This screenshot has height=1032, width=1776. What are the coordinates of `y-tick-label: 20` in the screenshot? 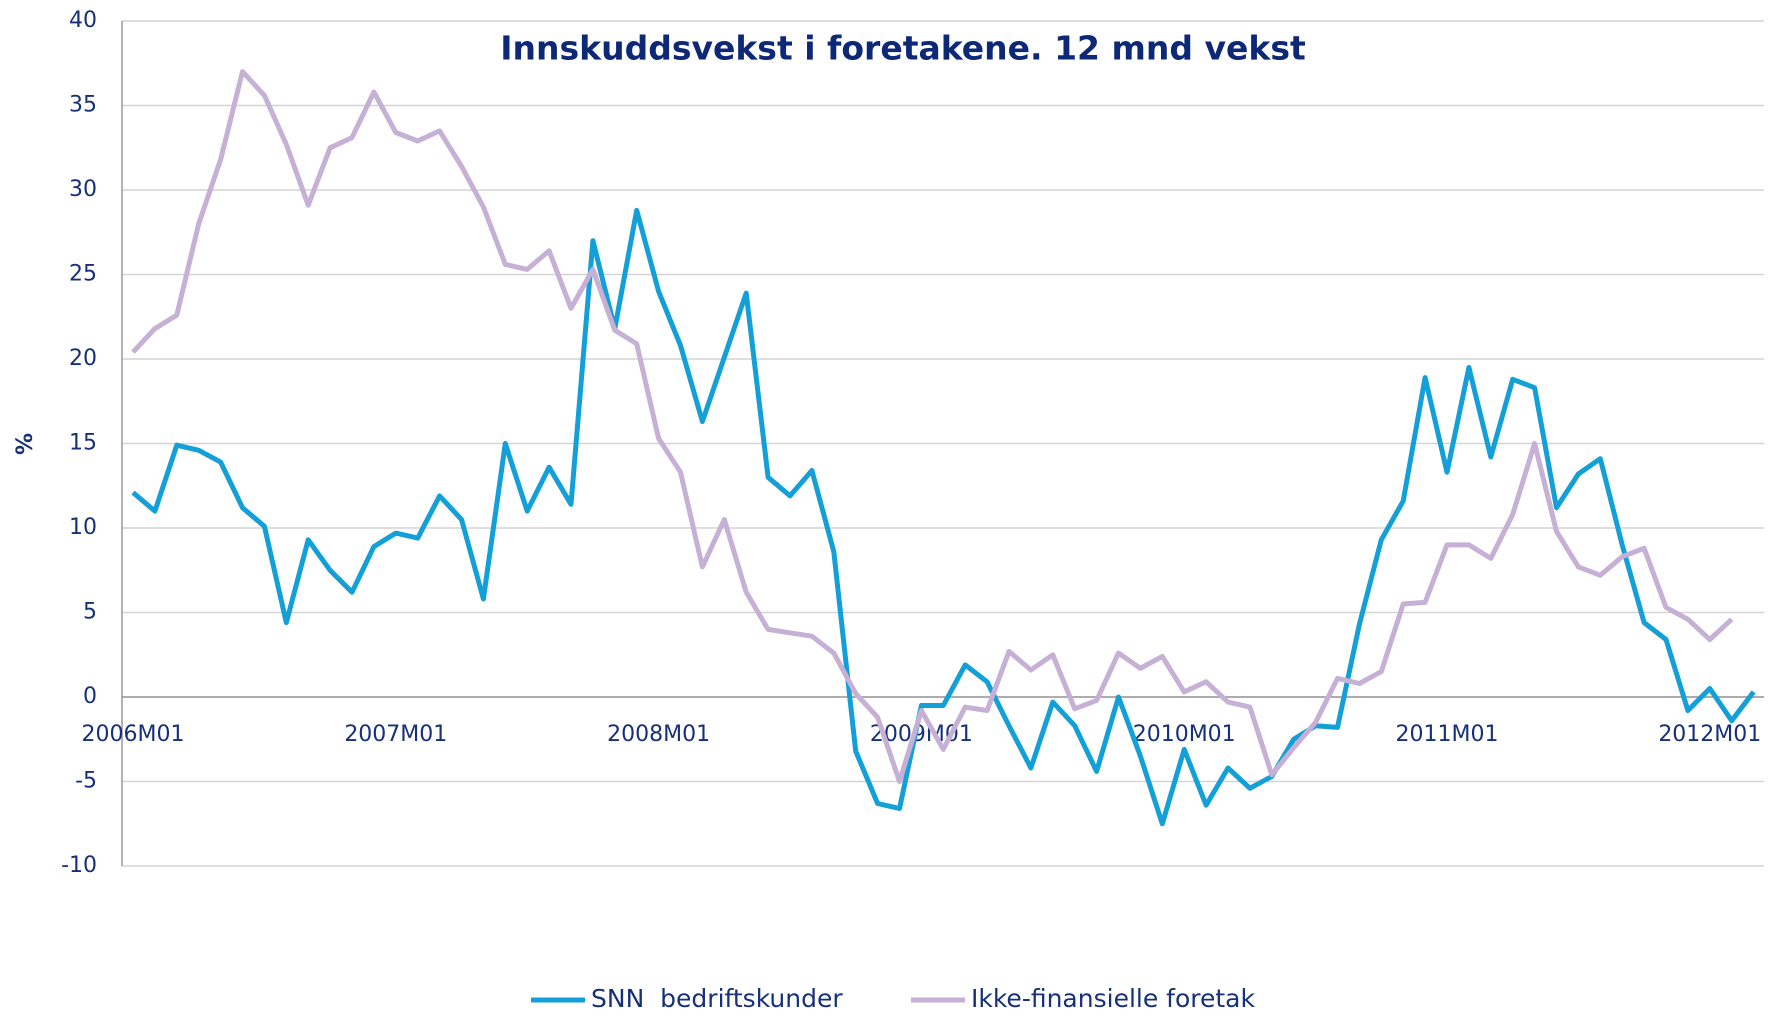 It's located at (83, 358).